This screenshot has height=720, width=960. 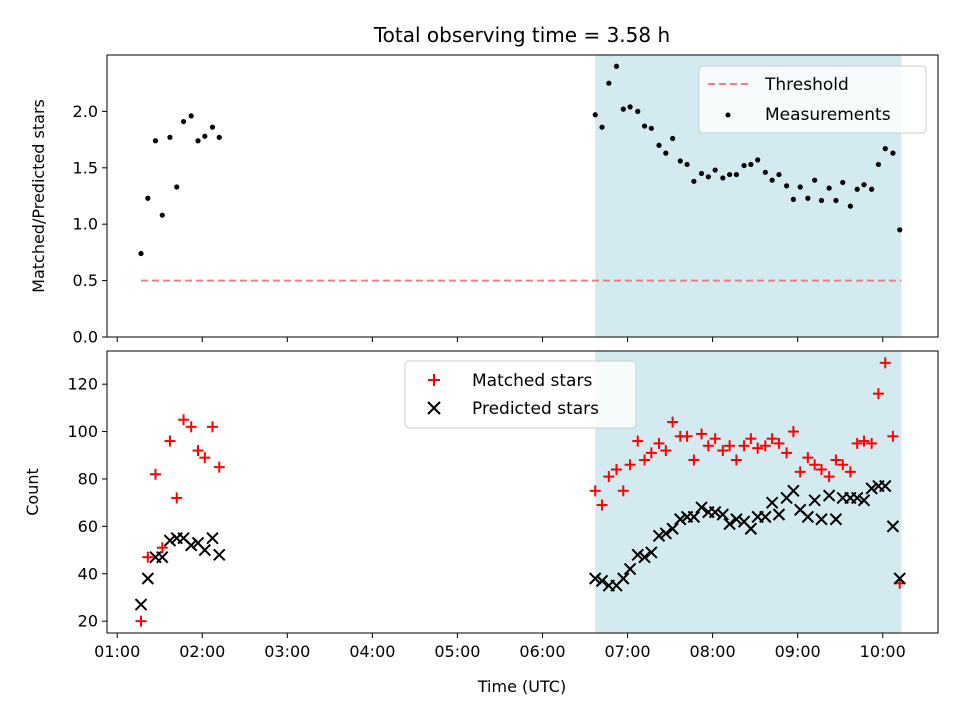 What do you see at coordinates (748, 492) in the screenshot?
I see `bottom-shaded-region` at bounding box center [748, 492].